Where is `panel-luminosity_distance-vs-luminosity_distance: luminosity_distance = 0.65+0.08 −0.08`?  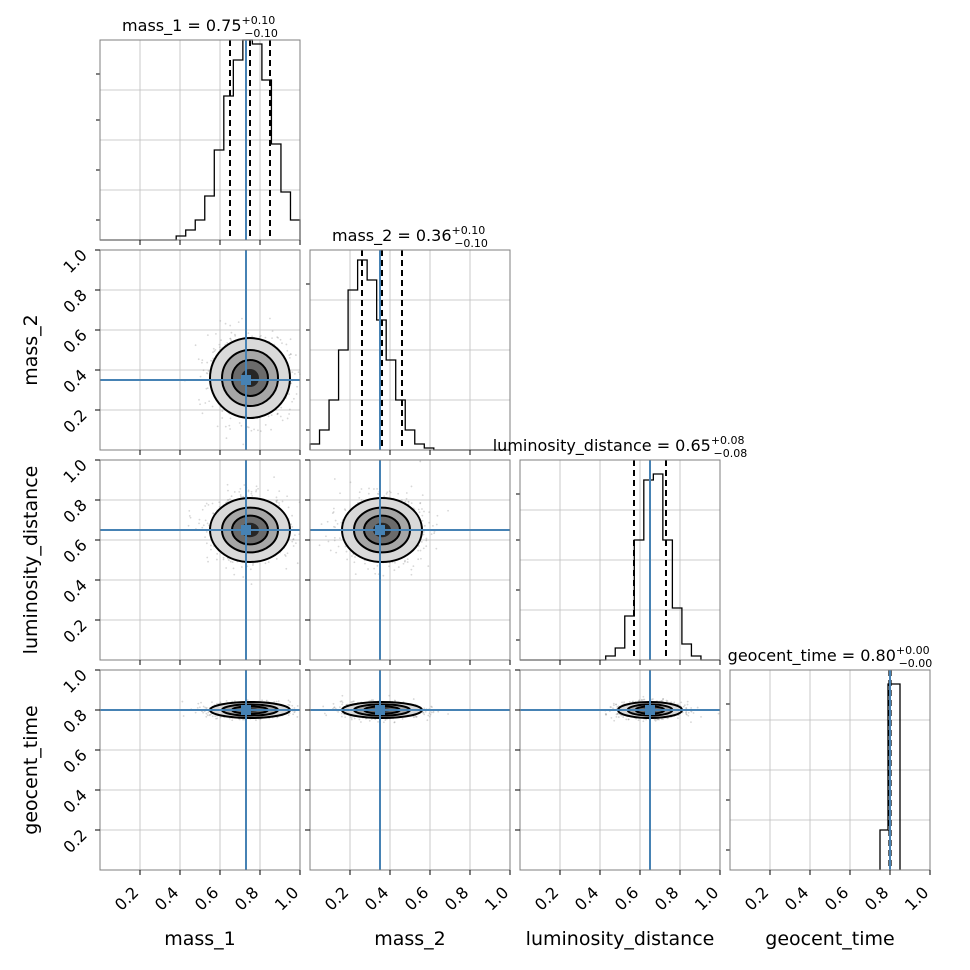
panel-luminosity_distance-vs-luminosity_distance: luminosity_distance = 0.65+0.08 −0.08 is located at coordinates (620, 549).